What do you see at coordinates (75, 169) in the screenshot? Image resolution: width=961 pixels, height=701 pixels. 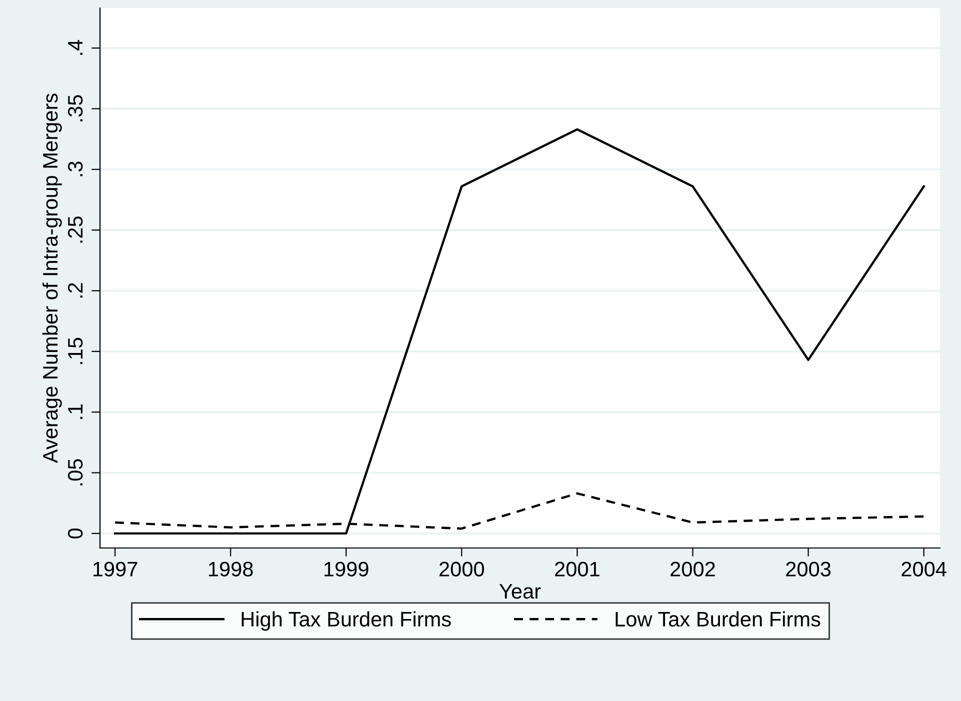 I see `y-tick-label: .3` at bounding box center [75, 169].